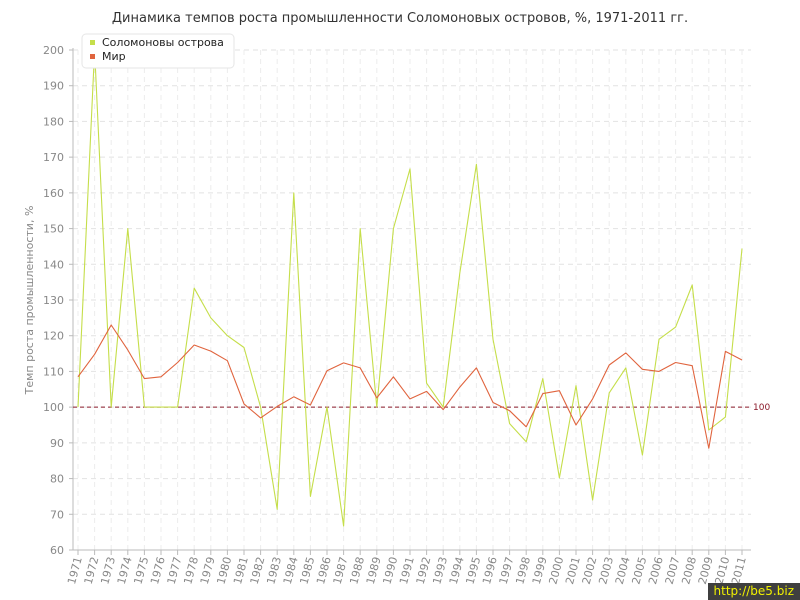 This screenshot has width=800, height=600. What do you see at coordinates (53, 50) in the screenshot?
I see `y-tick-label: 200` at bounding box center [53, 50].